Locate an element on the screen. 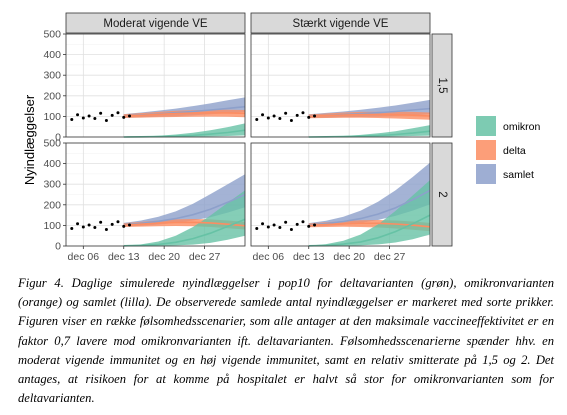  legend-swatch-delta is located at coordinates (486, 150).